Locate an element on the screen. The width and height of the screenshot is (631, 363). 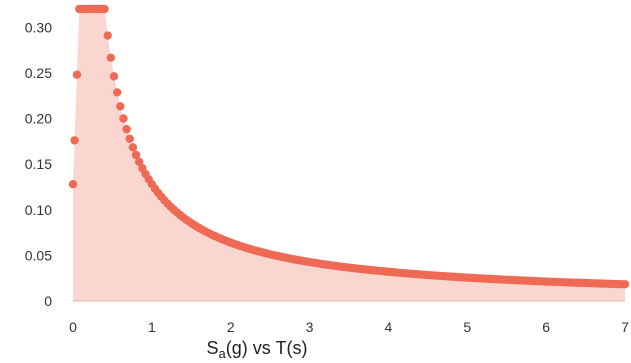
x-tick-label: 7 is located at coordinates (625, 327).